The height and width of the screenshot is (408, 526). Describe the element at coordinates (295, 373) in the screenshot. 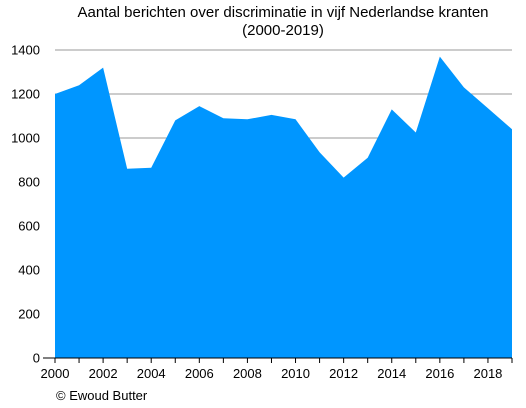

I see `x-tick-label: 2010` at that location.